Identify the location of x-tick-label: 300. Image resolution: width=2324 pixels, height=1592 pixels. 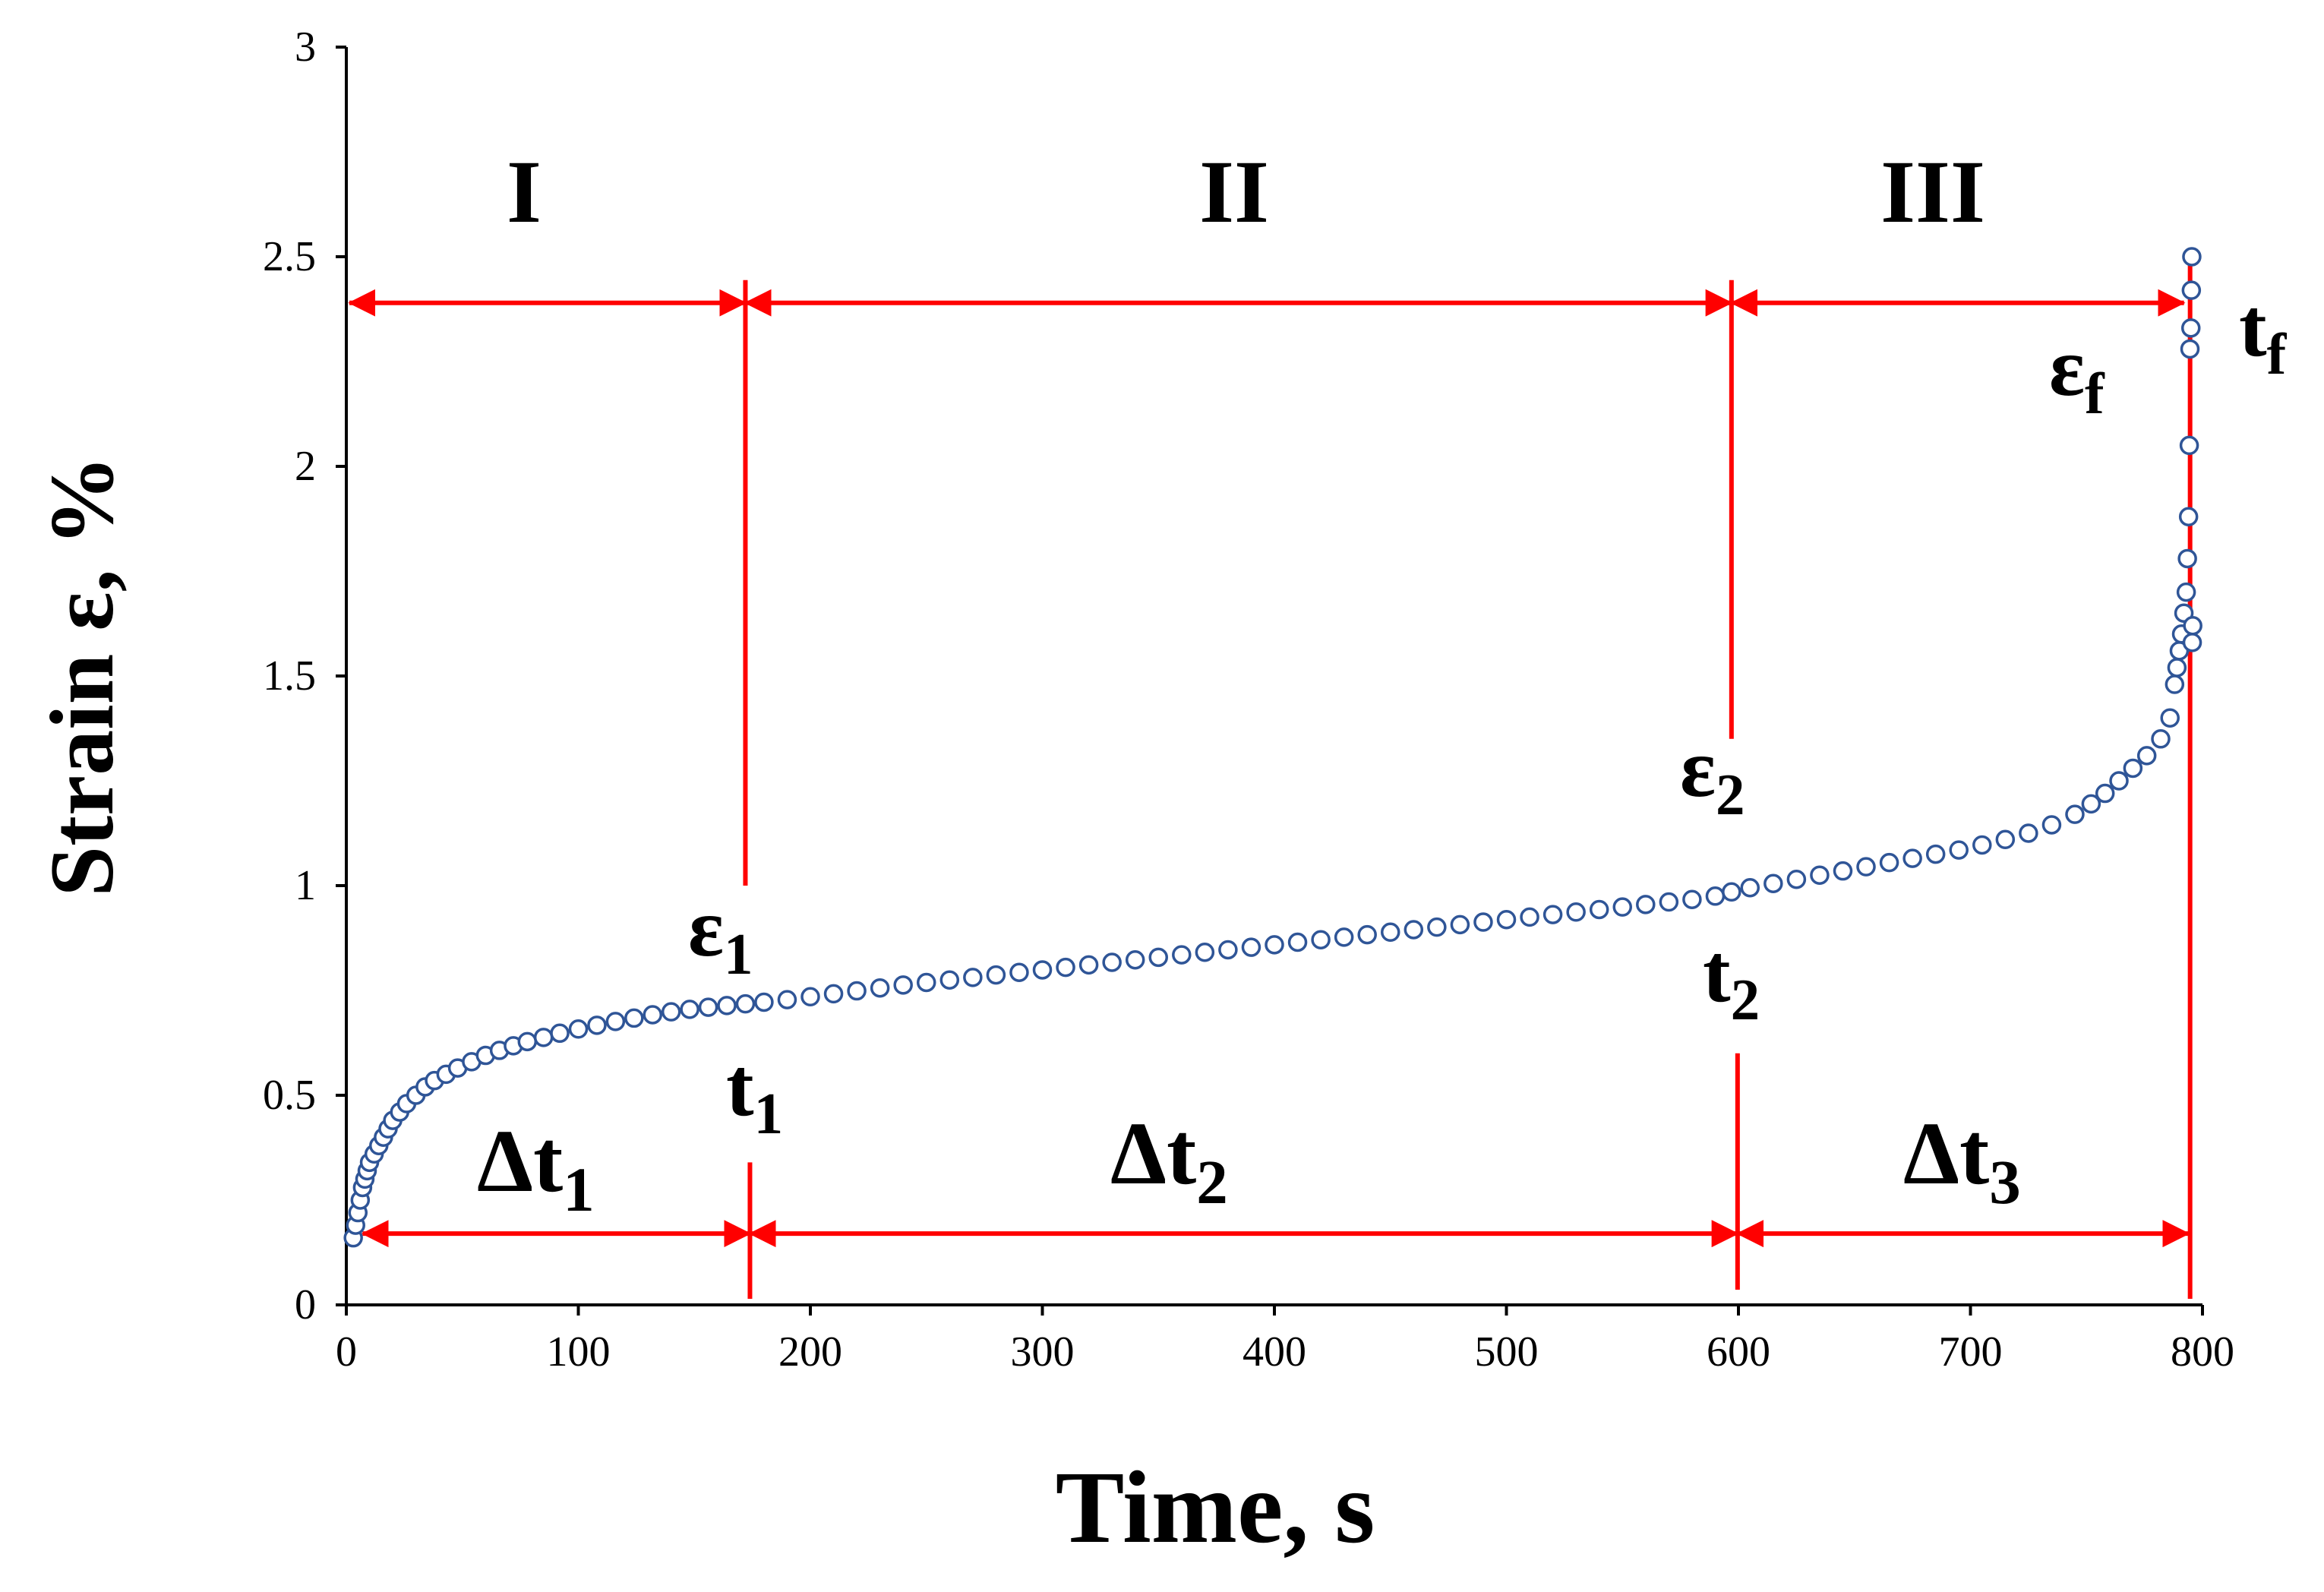
(1043, 1352).